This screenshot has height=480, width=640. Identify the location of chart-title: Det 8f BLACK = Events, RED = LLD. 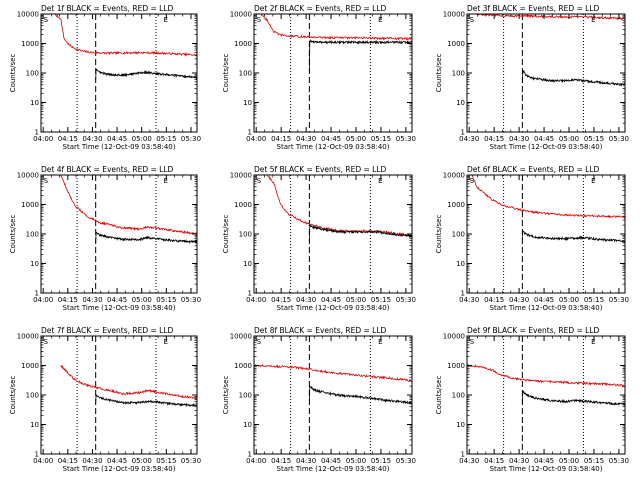
(320, 330).